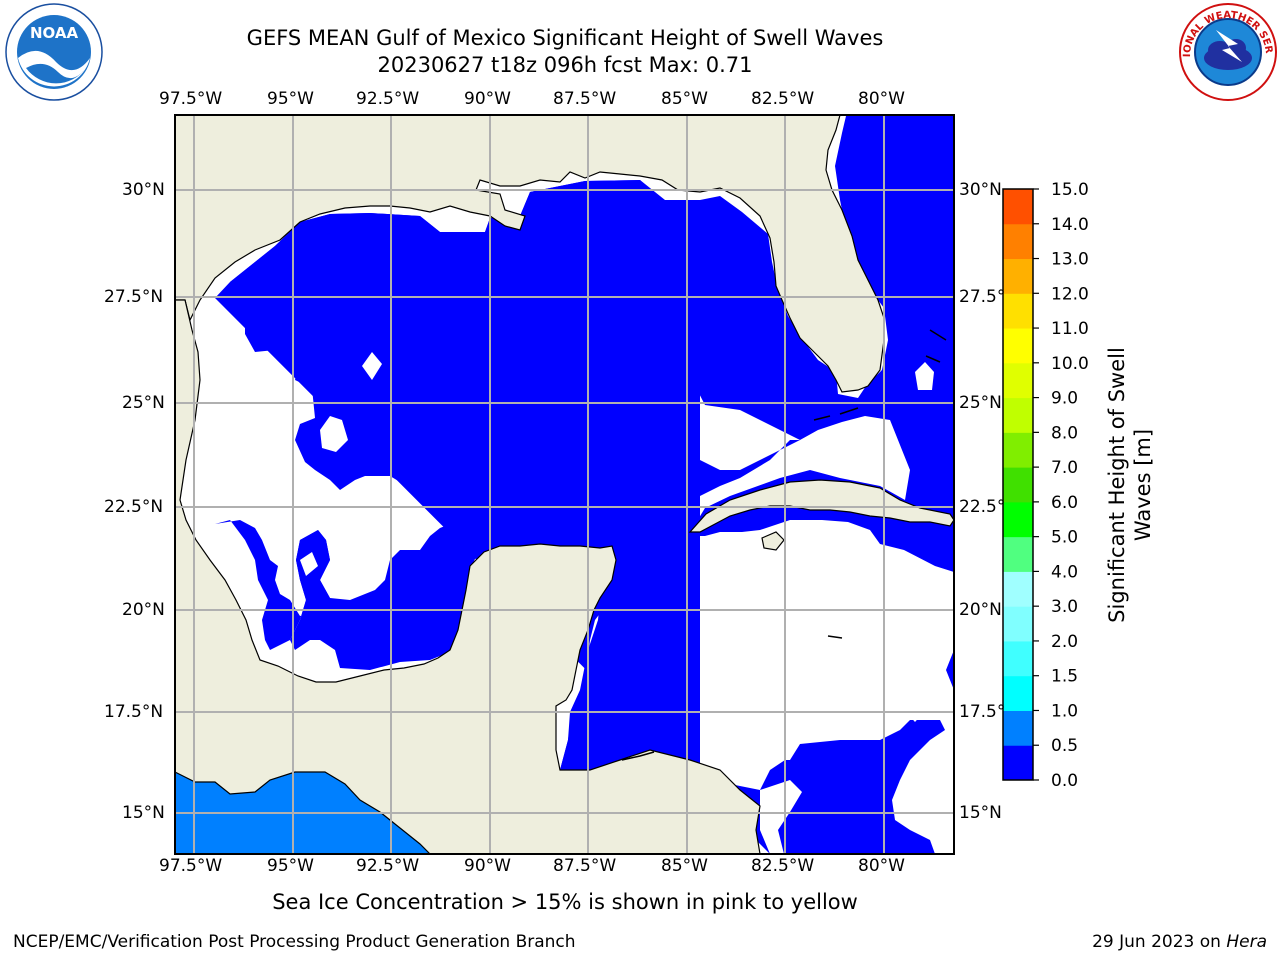 The width and height of the screenshot is (1280, 960). What do you see at coordinates (980, 190) in the screenshot?
I see `lat-label-right: 30°N` at bounding box center [980, 190].